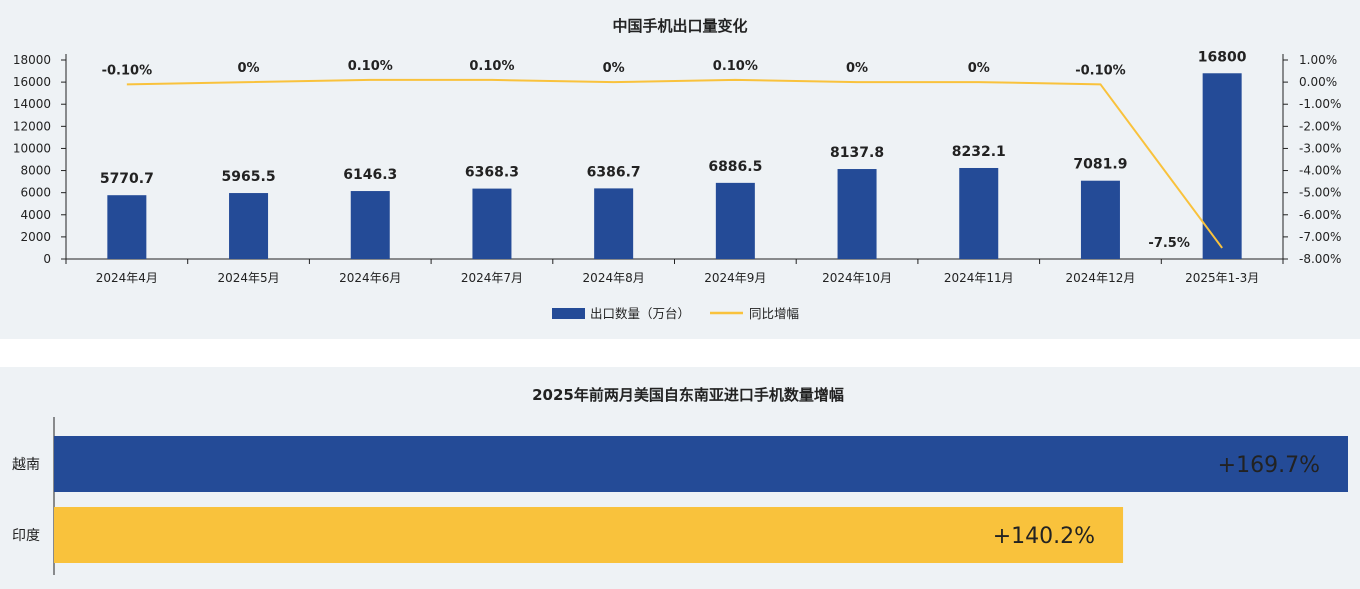  What do you see at coordinates (857, 153) in the screenshot?
I see `bar-value-label: 8137.8` at bounding box center [857, 153].